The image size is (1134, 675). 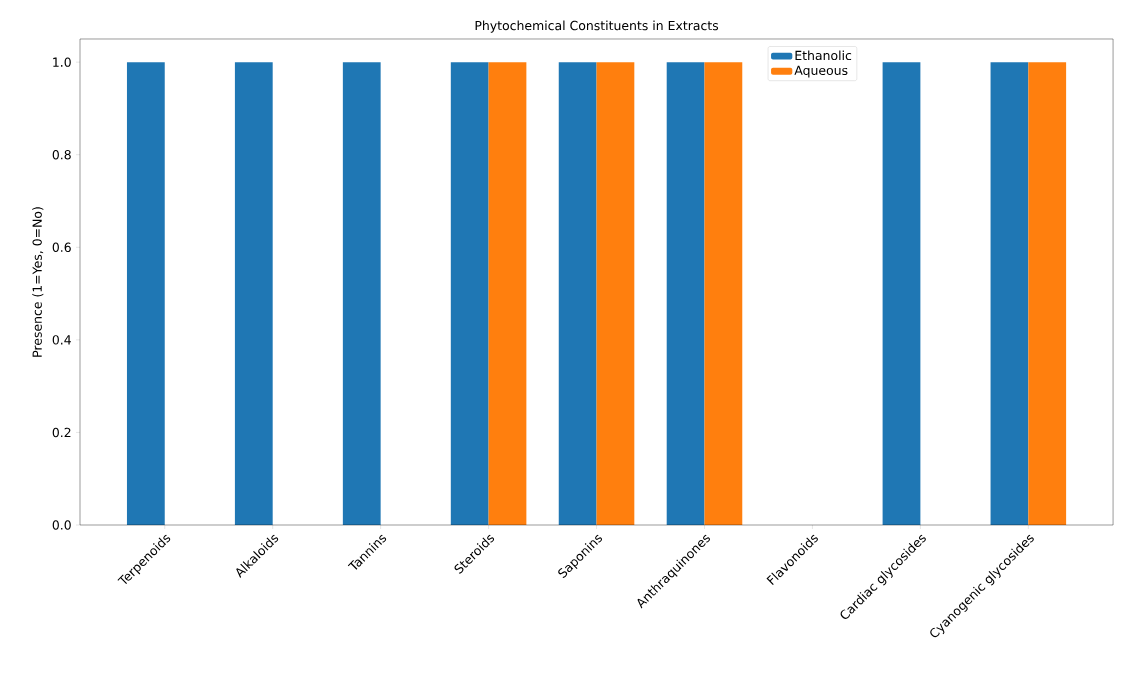 What do you see at coordinates (61, 432) in the screenshot?
I see `y-tick-label: 0.2` at bounding box center [61, 432].